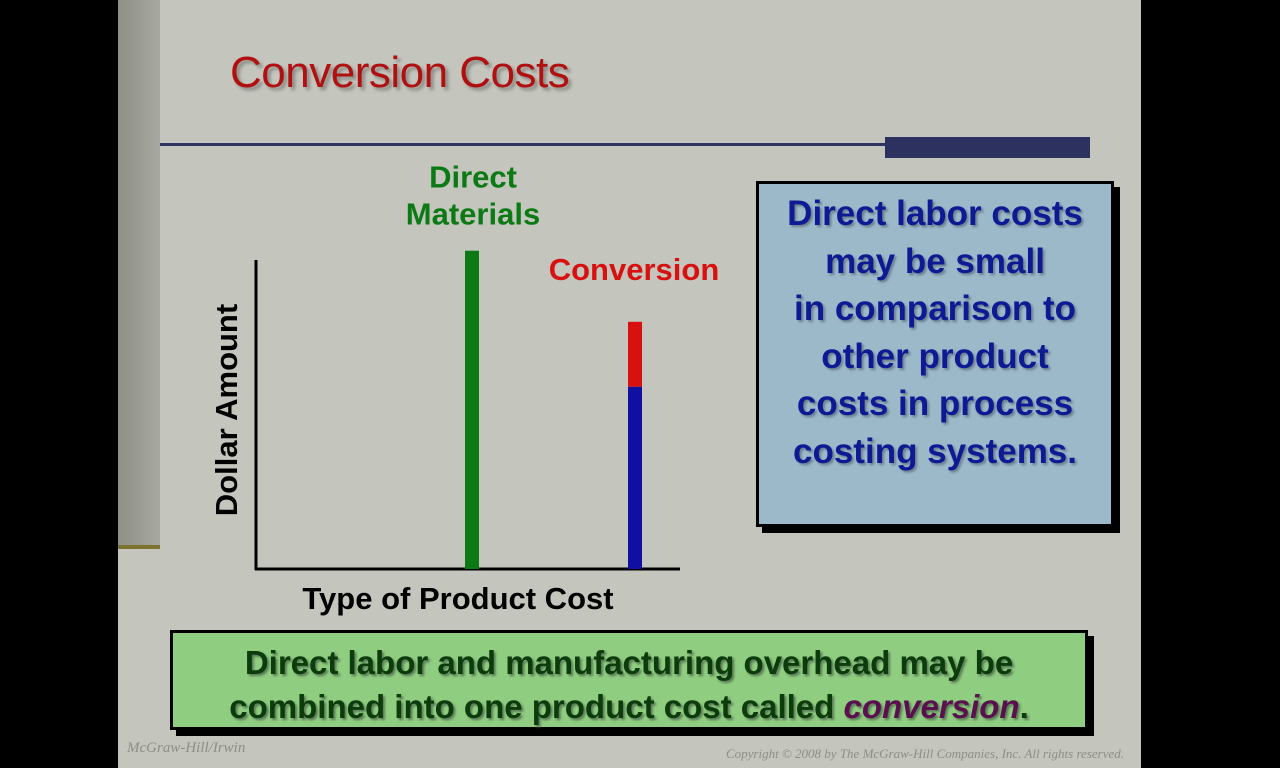  Describe the element at coordinates (536, 706) in the screenshot. I see `definition-text: combined into one product cost called` at that location.